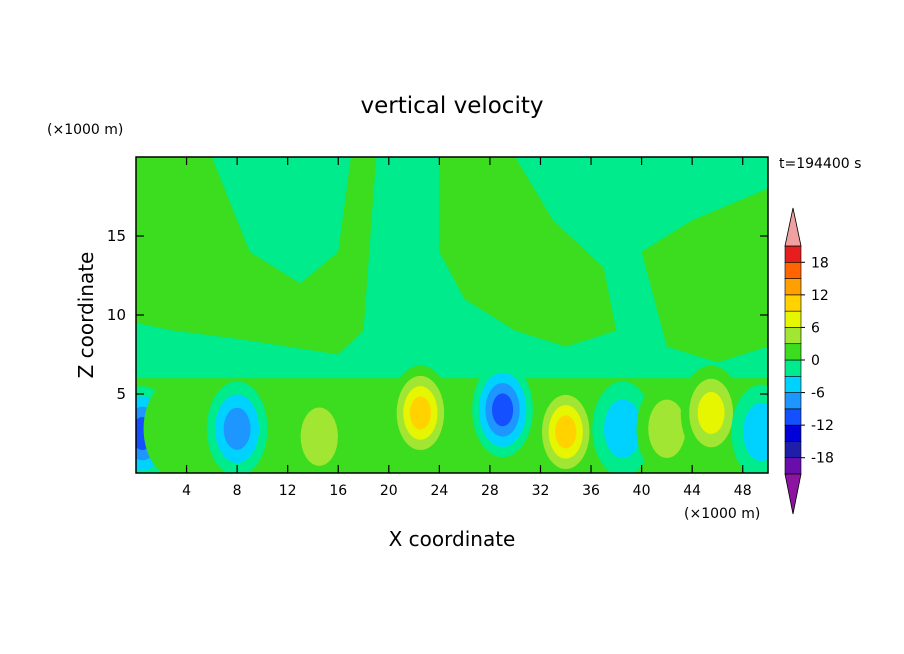  What do you see at coordinates (820, 296) in the screenshot?
I see `colorbar-tick-label: 12` at bounding box center [820, 296].